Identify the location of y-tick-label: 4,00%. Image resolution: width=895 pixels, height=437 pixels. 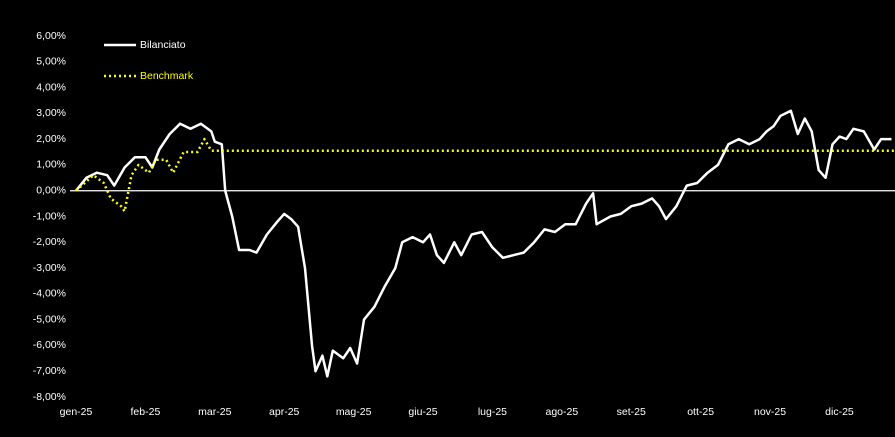
(51, 87).